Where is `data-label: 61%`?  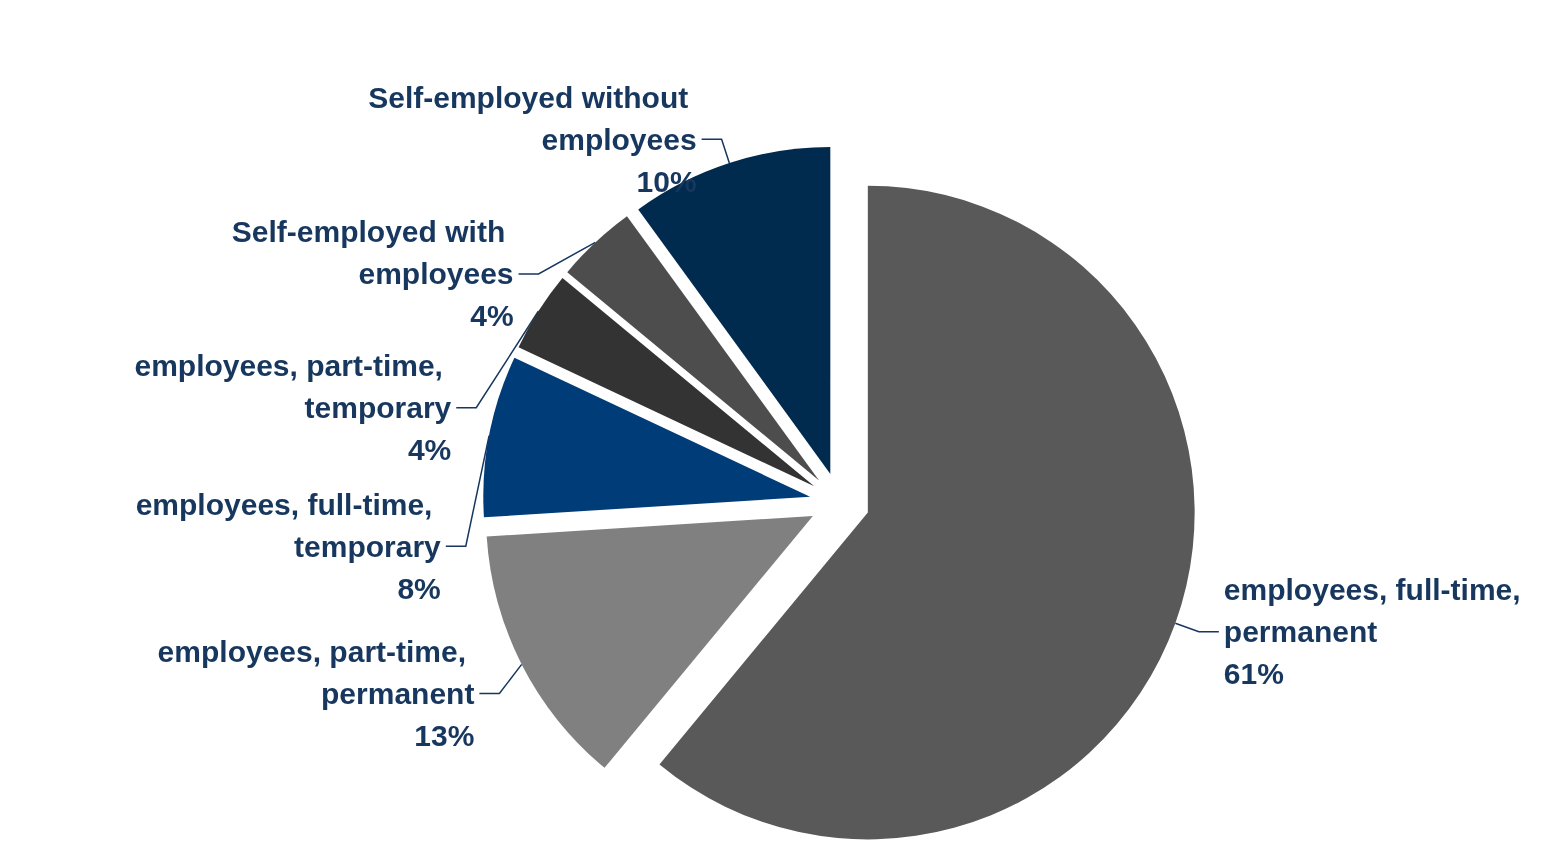 data-label: 61% is located at coordinates (1253, 674).